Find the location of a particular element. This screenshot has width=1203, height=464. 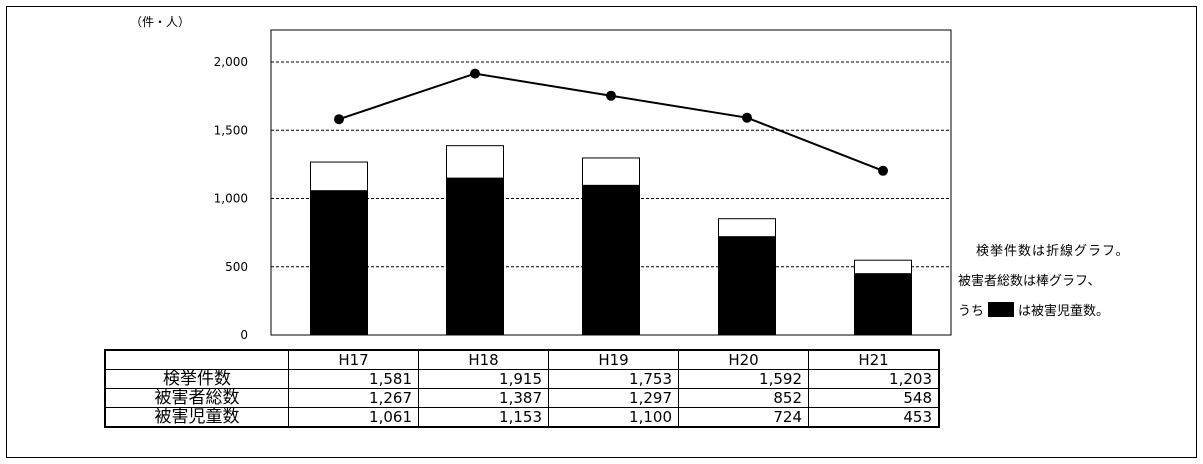

table-header-cell: H19 is located at coordinates (613, 359).